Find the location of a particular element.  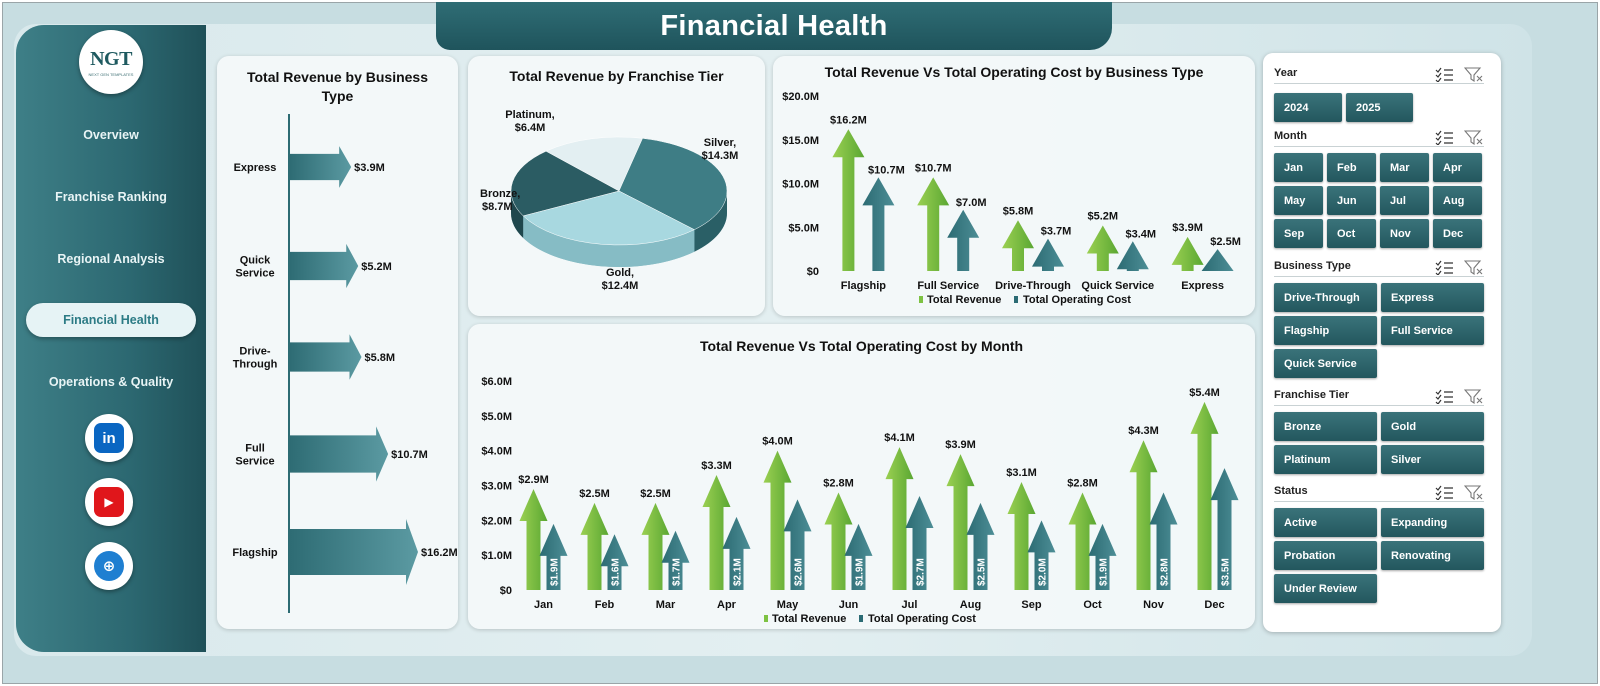

chart-data-label-revenue: $3.1M is located at coordinates (1021, 473).